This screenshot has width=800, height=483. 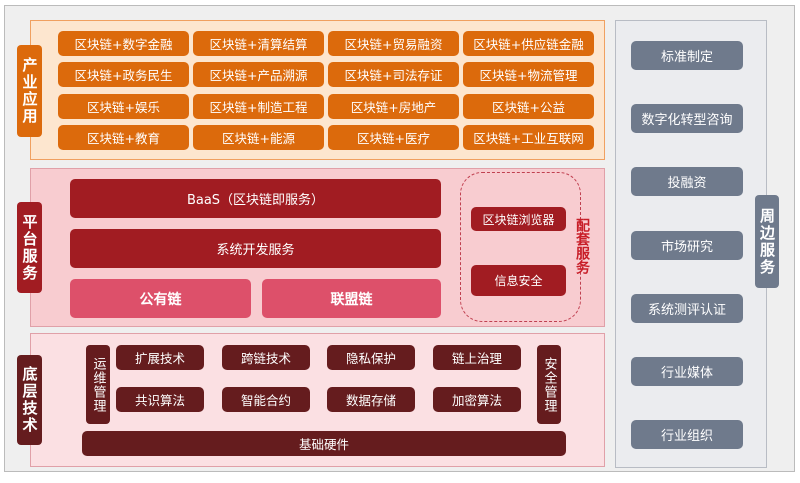 I want to click on base-tech-block: 数据存储, so click(x=371, y=399).